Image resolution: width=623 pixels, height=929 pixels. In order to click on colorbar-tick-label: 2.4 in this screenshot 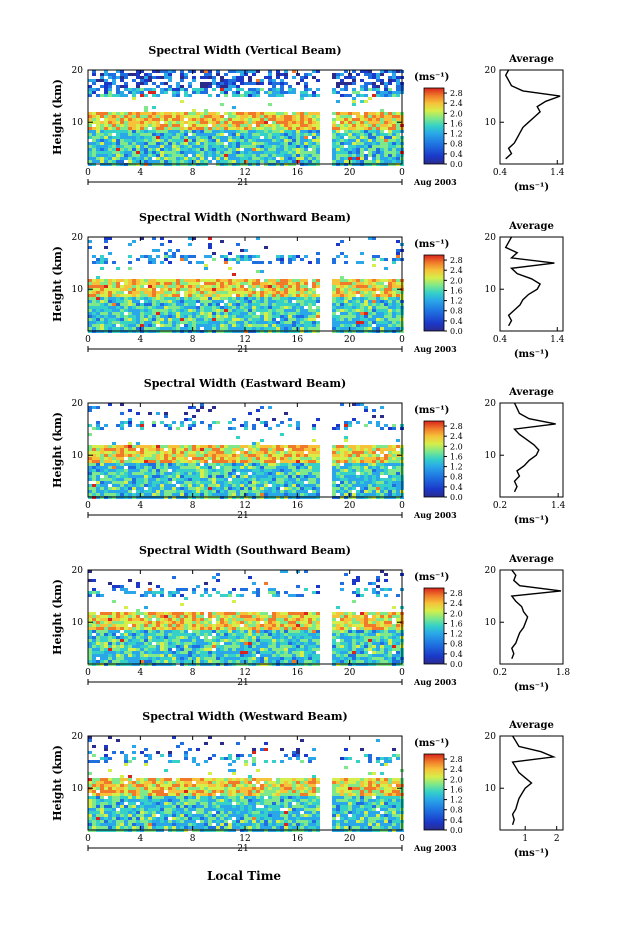, I will do `click(456, 436)`.